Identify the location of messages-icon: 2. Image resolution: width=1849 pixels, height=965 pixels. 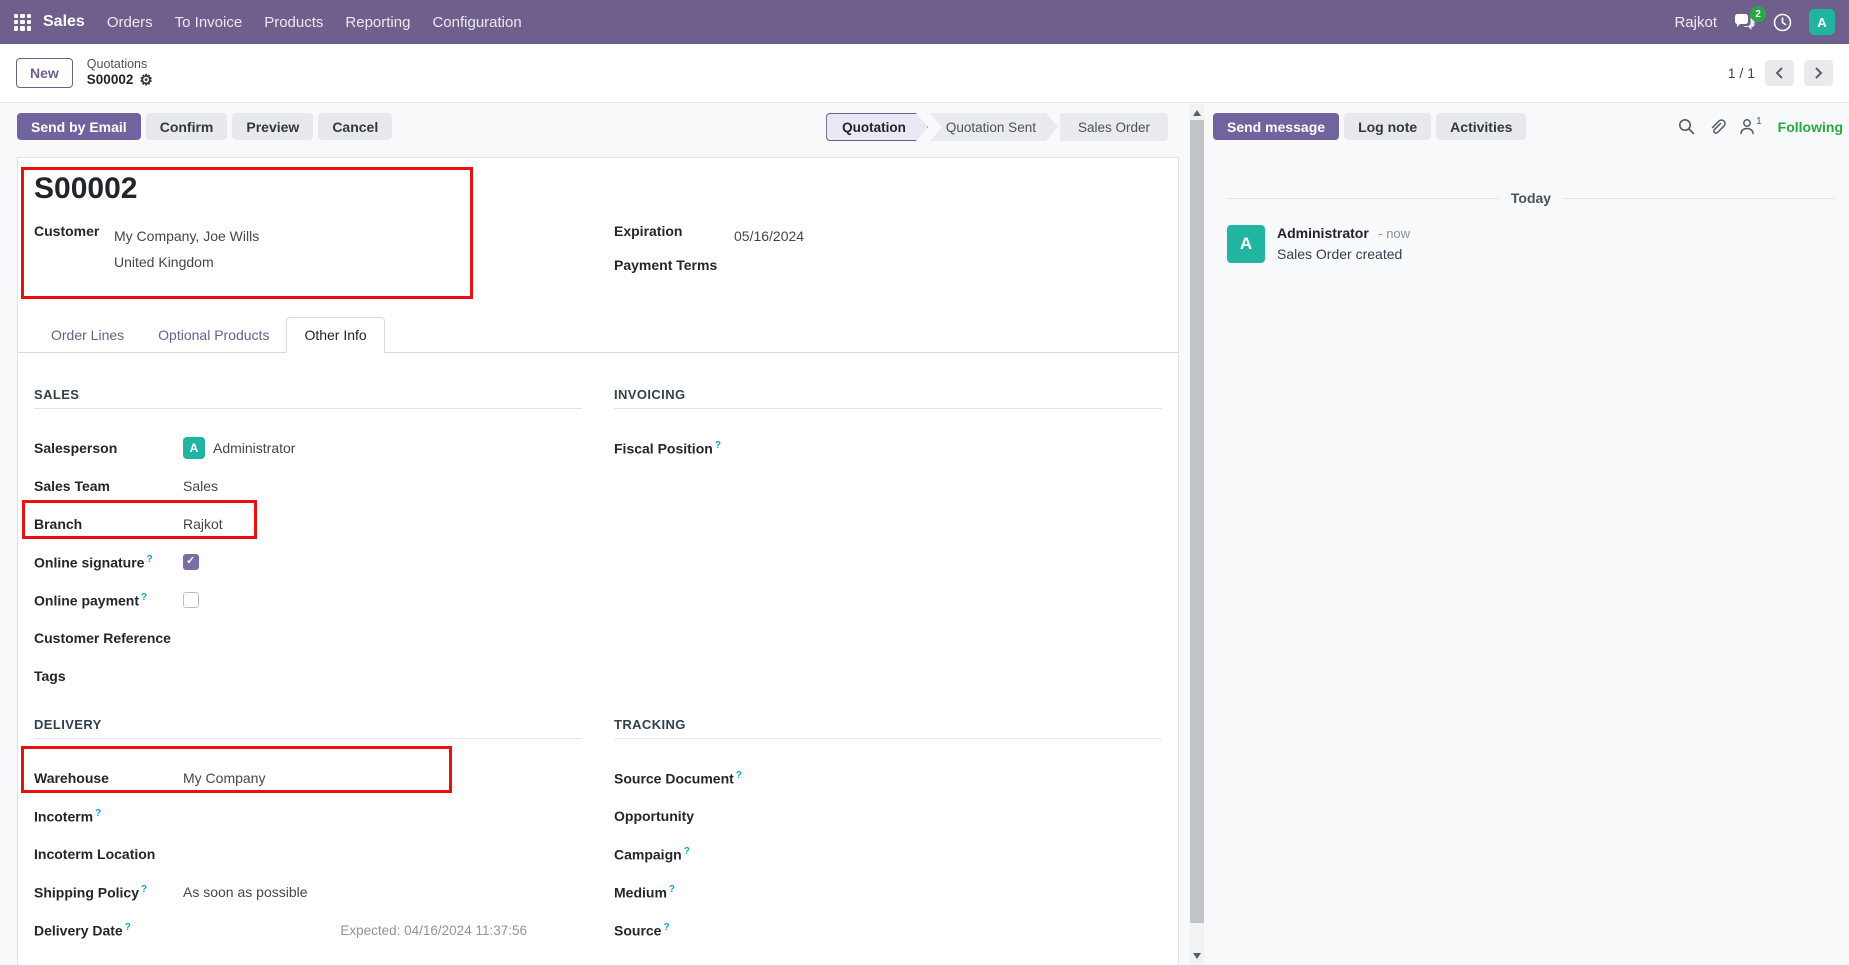
(1750, 18).